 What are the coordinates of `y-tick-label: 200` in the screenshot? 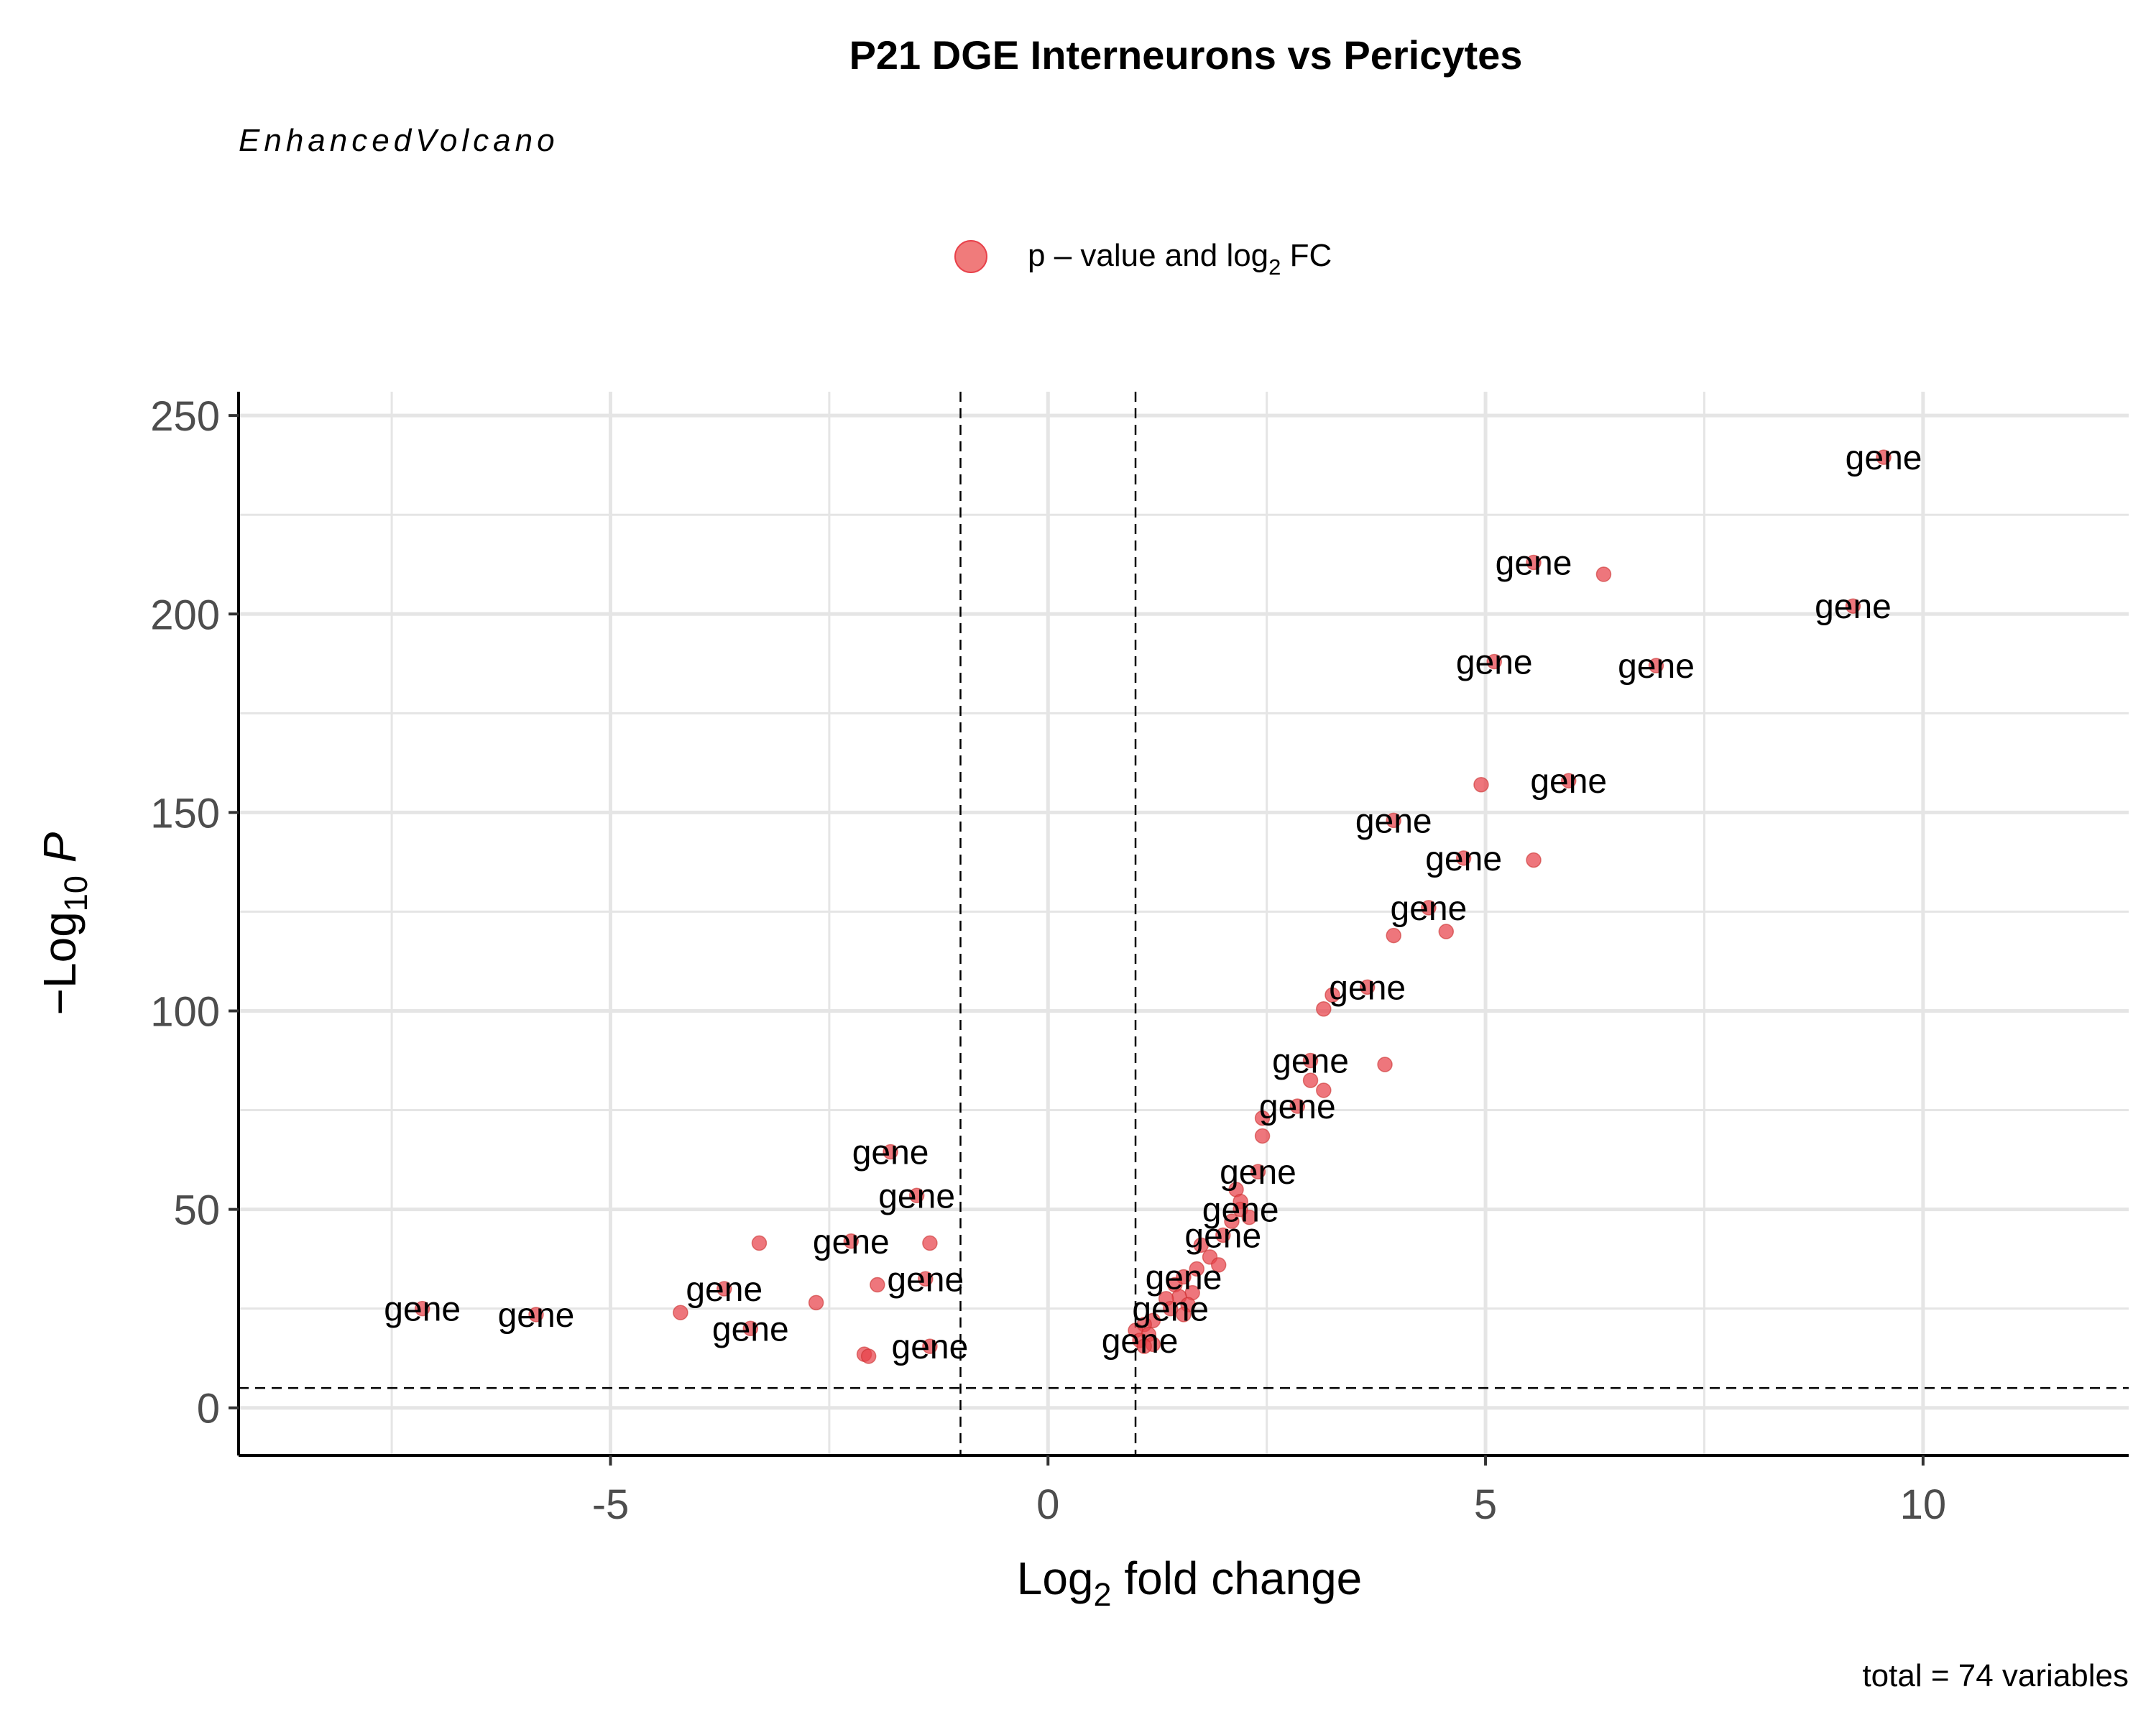 It's located at (185, 615).